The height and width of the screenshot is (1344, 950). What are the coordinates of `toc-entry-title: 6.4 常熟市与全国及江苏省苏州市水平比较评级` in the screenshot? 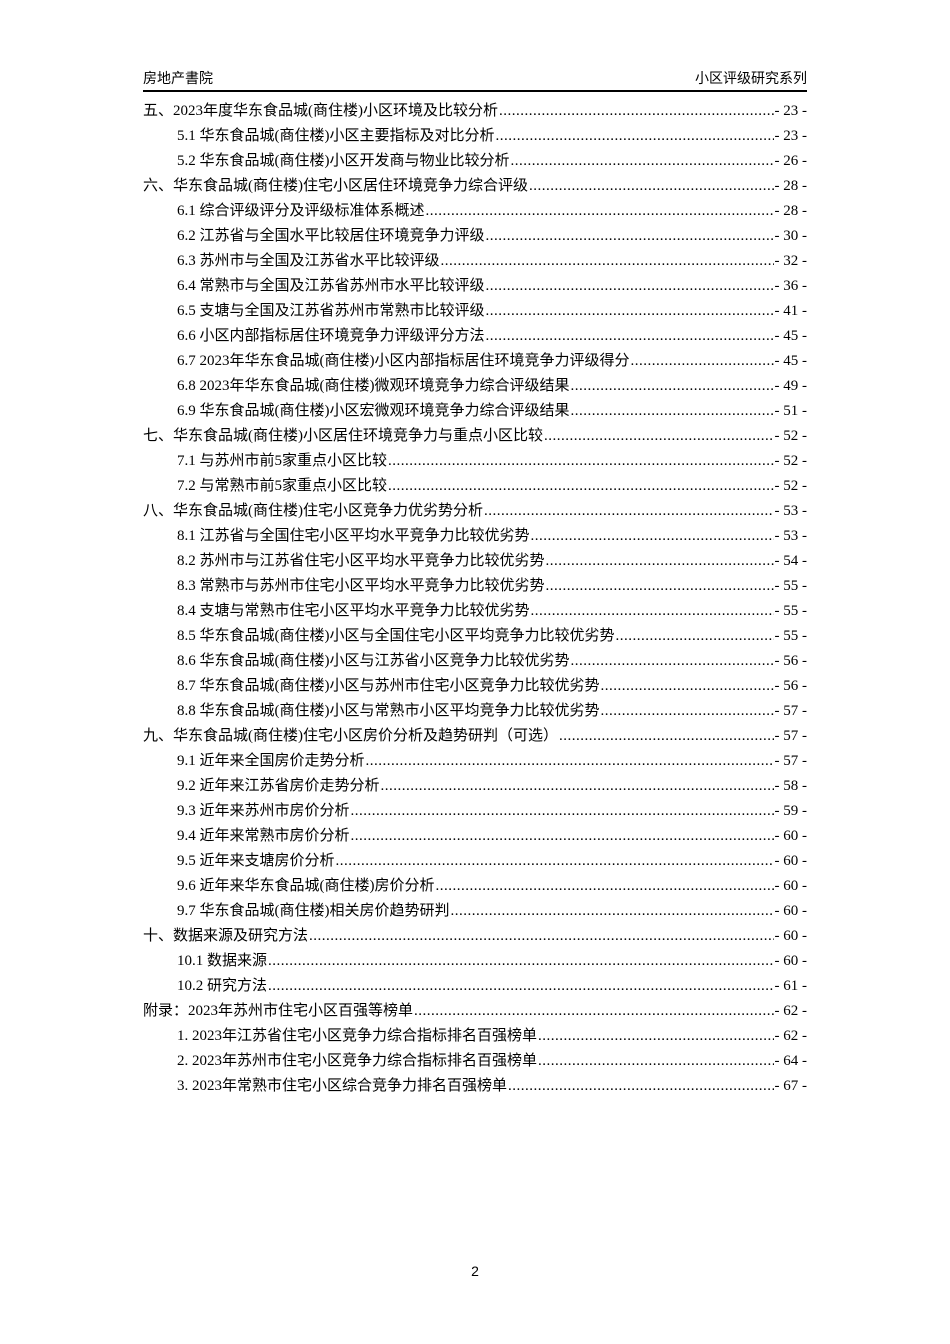 It's located at (331, 286).